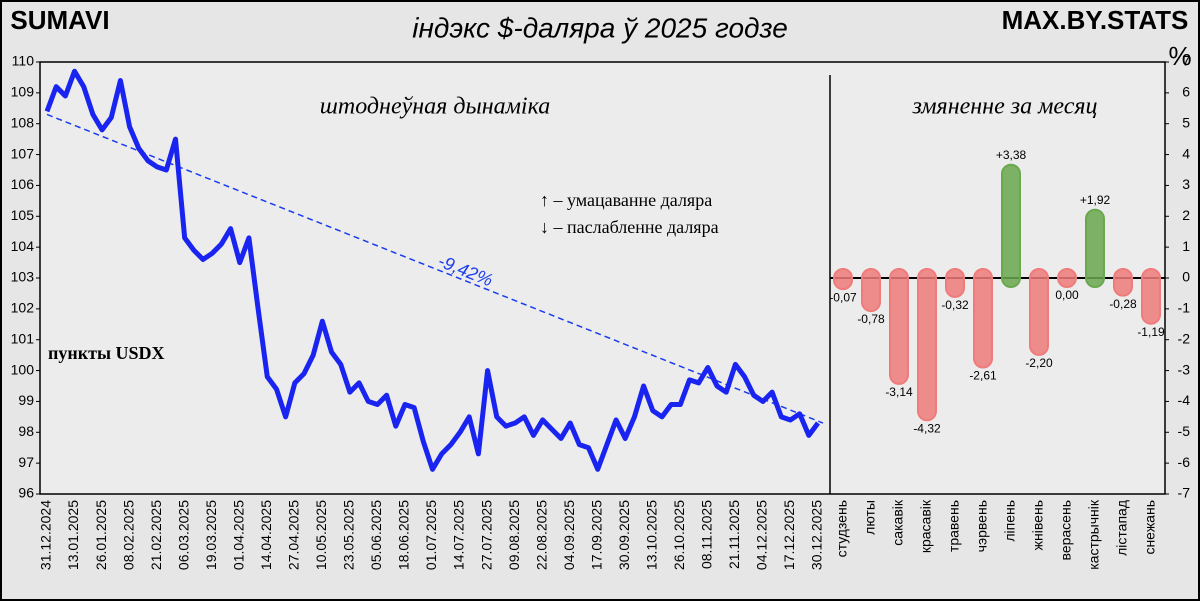 This screenshot has height=601, width=1200. I want to click on x-tick-label: 13.01.2025, so click(73, 535).